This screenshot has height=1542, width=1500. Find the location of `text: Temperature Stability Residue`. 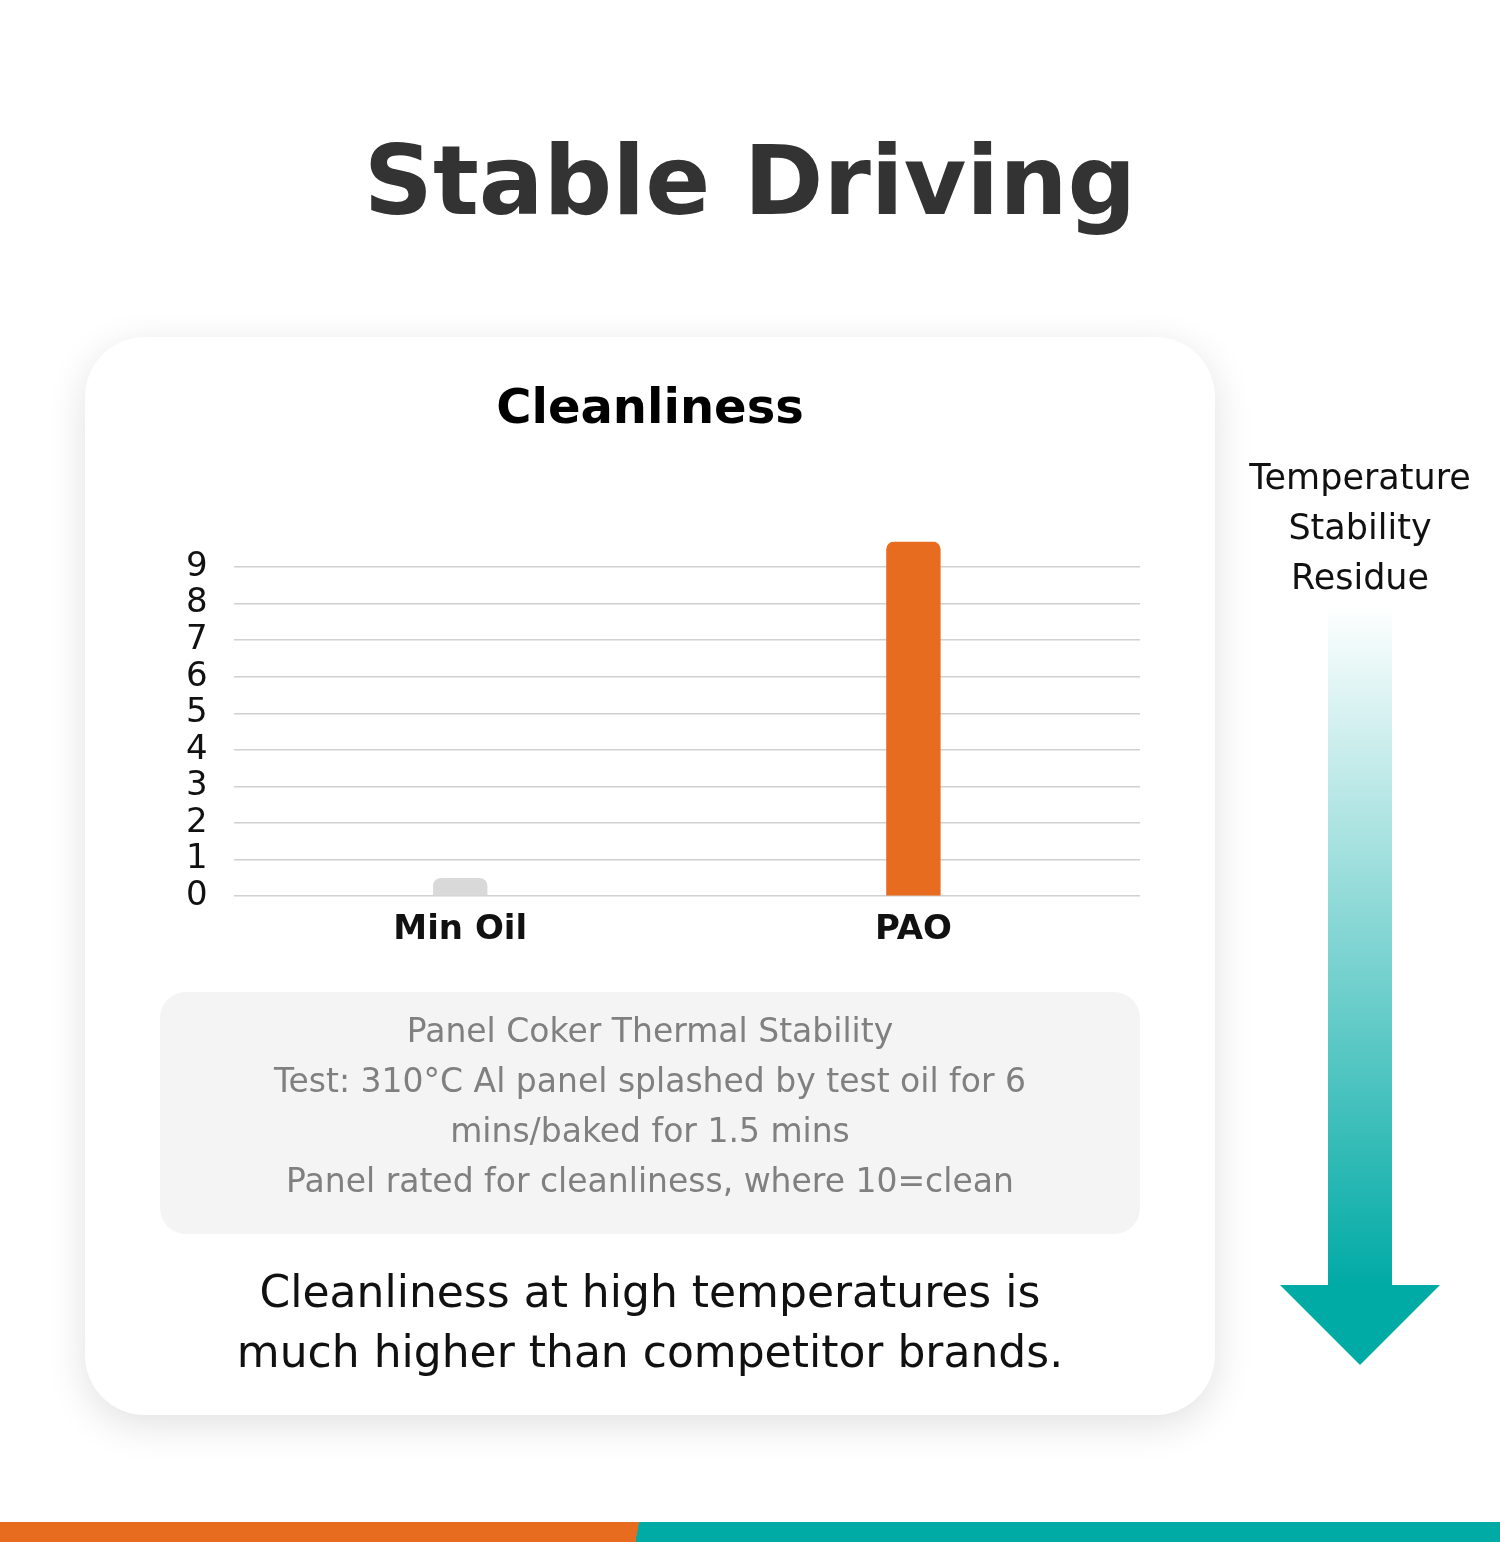

text: Temperature Stability Residue is located at coordinates (1360, 527).